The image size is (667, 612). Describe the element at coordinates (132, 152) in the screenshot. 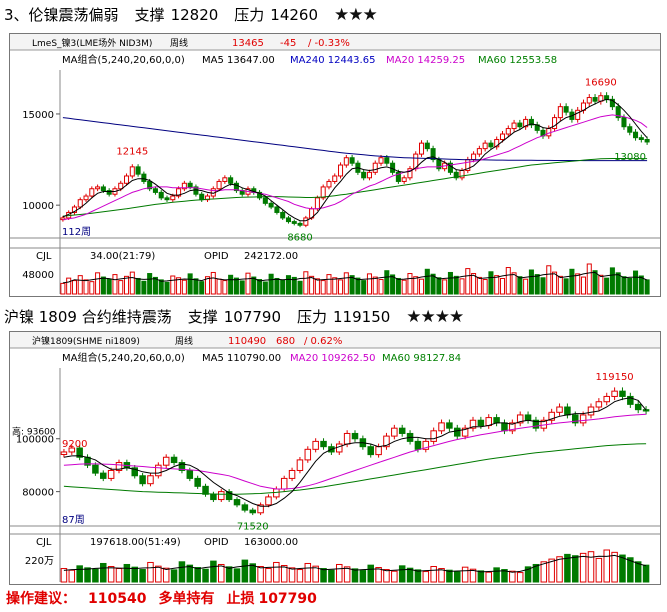

I see `annotation-mid-high: 12145` at that location.